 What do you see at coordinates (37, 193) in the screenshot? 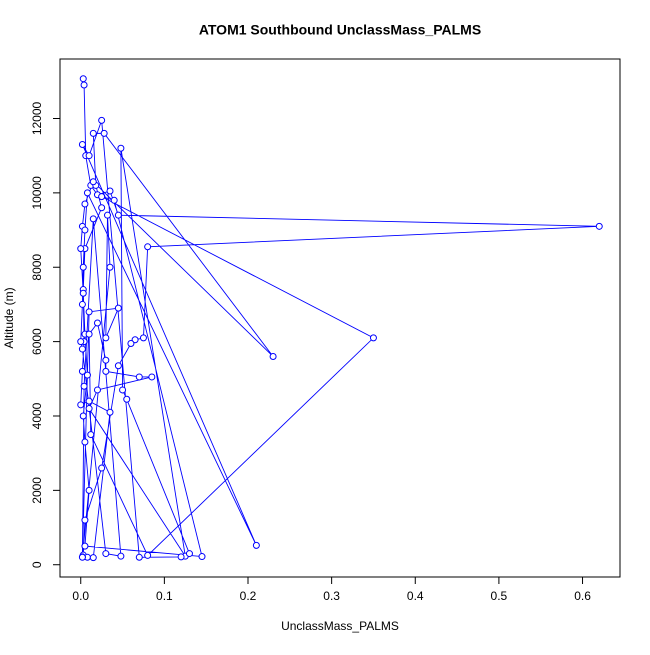
I see `y-tick-label: 10000` at bounding box center [37, 193].